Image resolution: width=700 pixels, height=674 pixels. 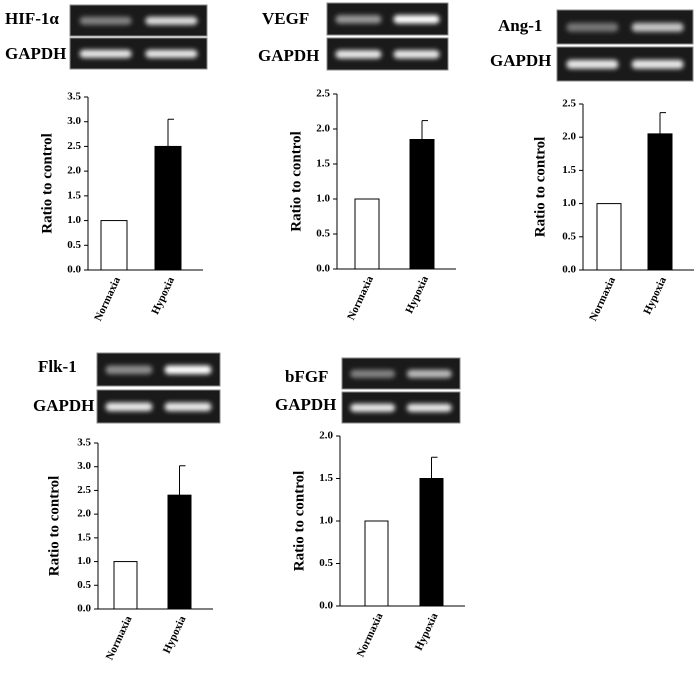 I want to click on gene-label: bFGF, so click(x=306, y=376).